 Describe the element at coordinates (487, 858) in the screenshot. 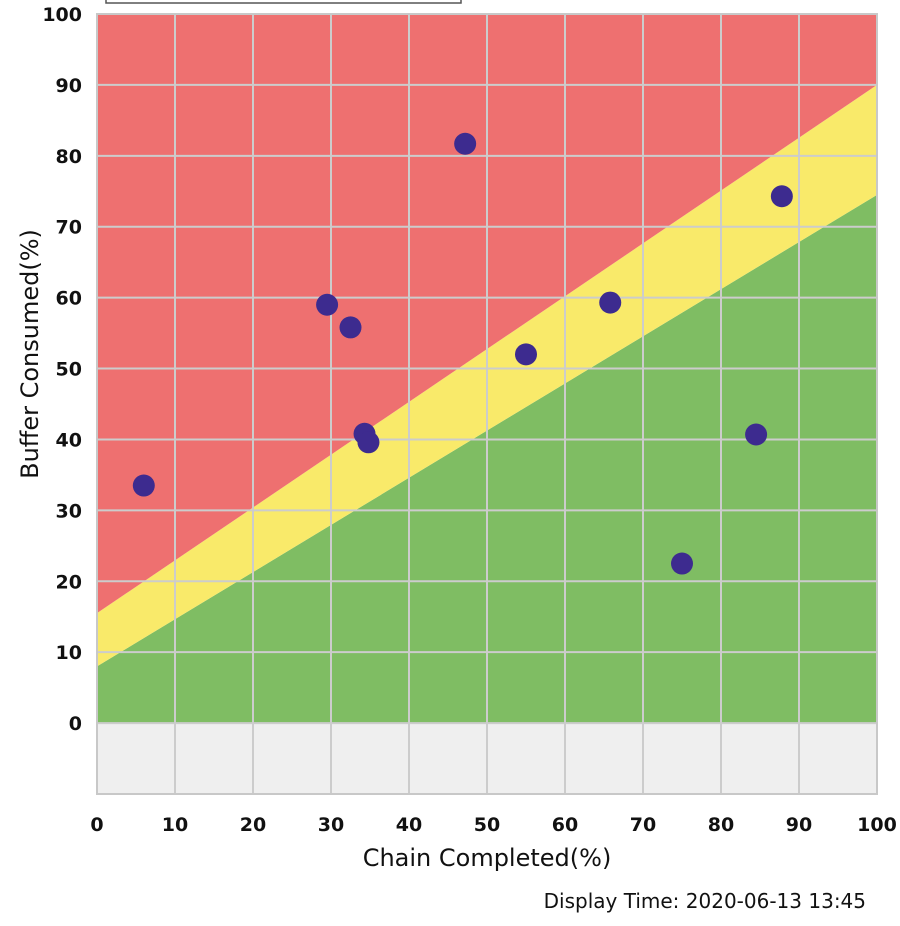

I see `x-axis-label: Chain Completed(%)` at that location.